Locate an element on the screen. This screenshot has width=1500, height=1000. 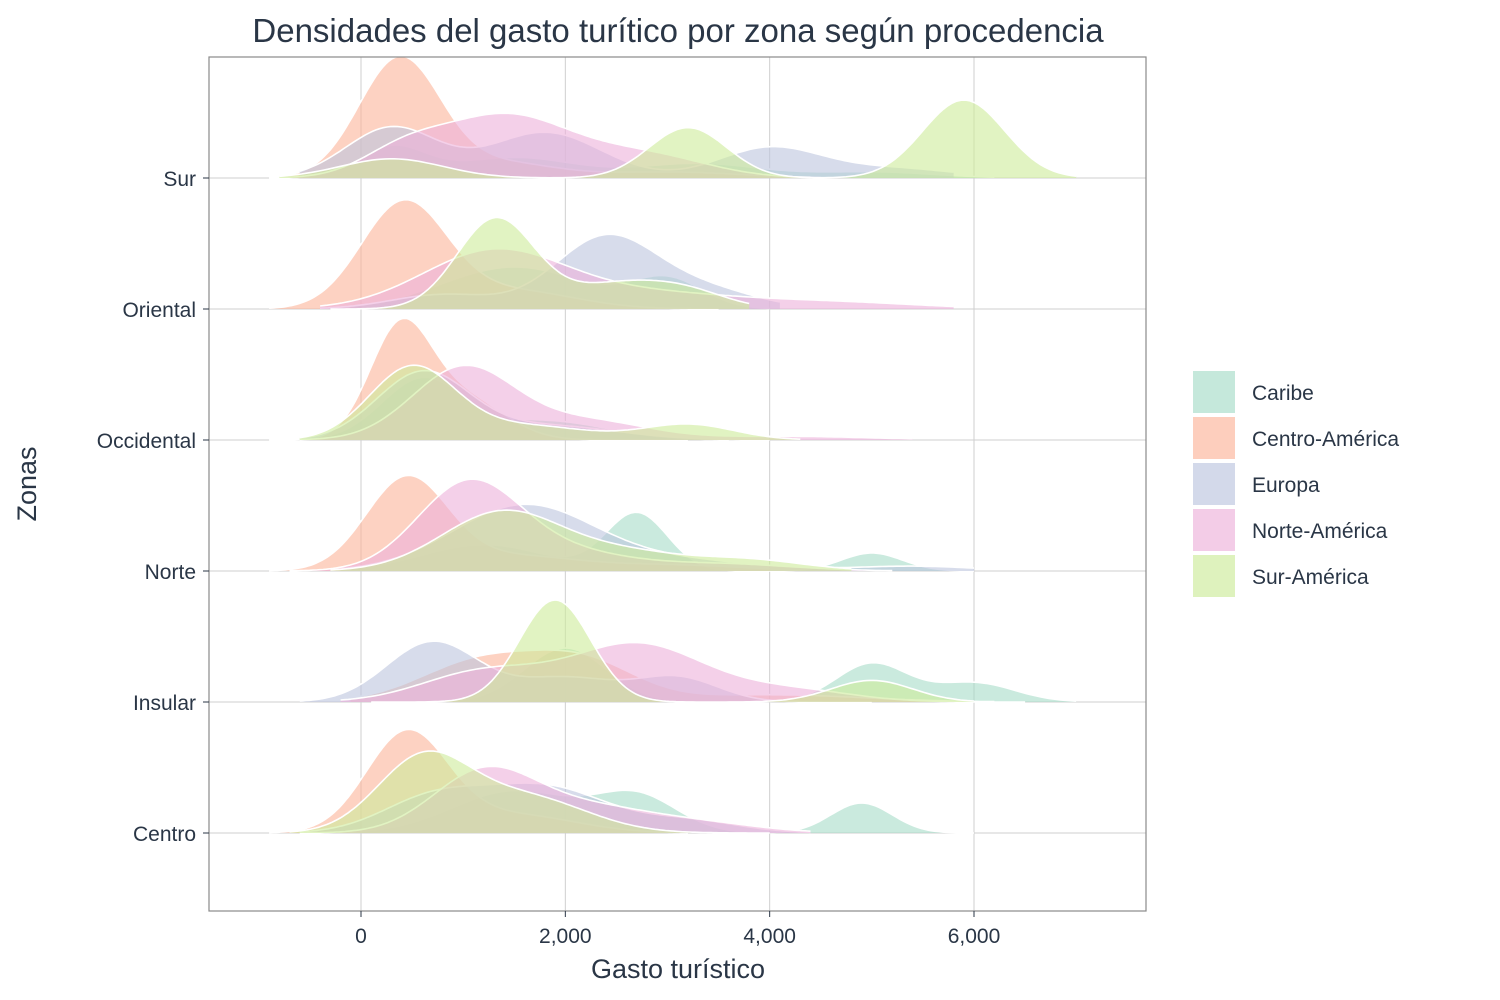
density-oriental-centro-america is located at coordinates (494, 254).